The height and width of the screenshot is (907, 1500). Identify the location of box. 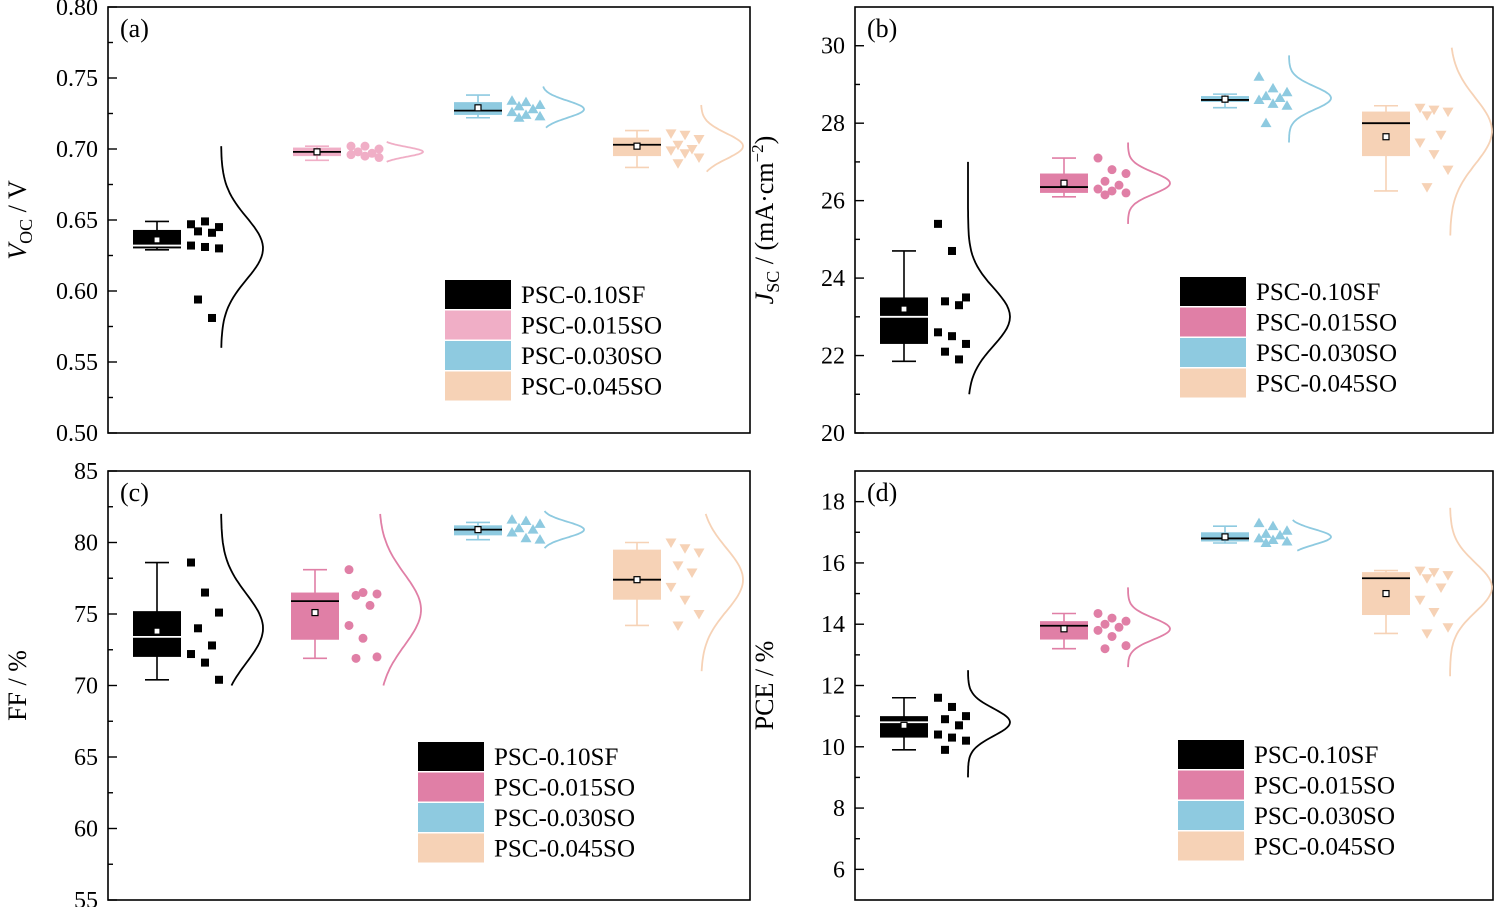
(904, 320).